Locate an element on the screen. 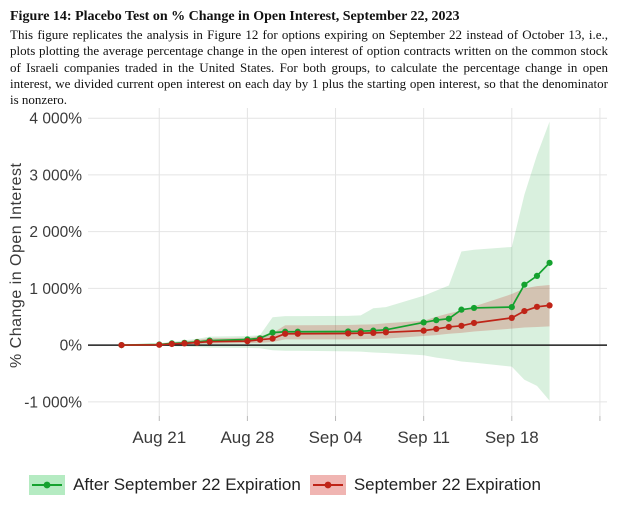  legend-swatch-red is located at coordinates (327, 485).